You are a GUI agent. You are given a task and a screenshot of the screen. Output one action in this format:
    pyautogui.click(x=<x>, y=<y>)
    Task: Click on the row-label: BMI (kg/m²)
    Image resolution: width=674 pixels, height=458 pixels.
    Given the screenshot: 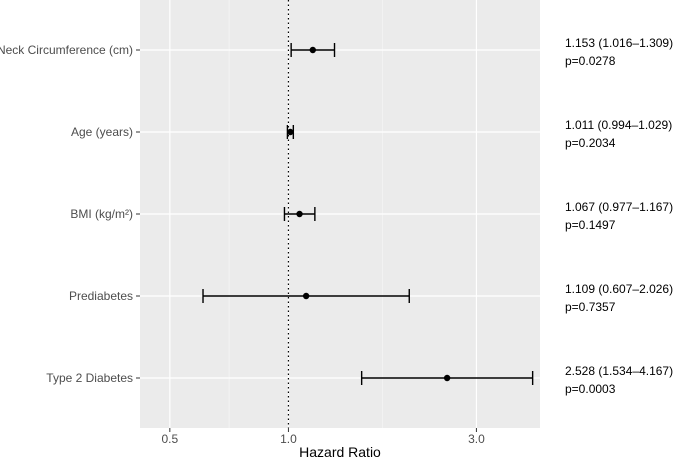 What is the action you would take?
    pyautogui.click(x=101, y=214)
    